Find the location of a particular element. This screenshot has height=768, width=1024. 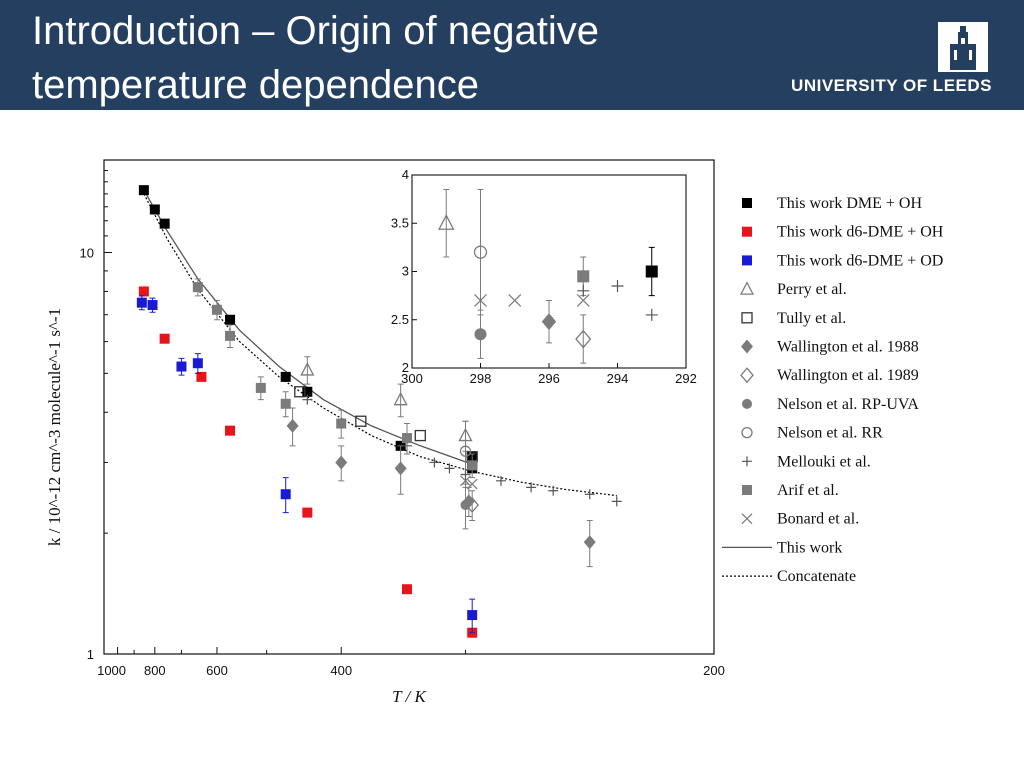

university-name: UNIVERSITY OF LEEDS is located at coordinates (891, 85).